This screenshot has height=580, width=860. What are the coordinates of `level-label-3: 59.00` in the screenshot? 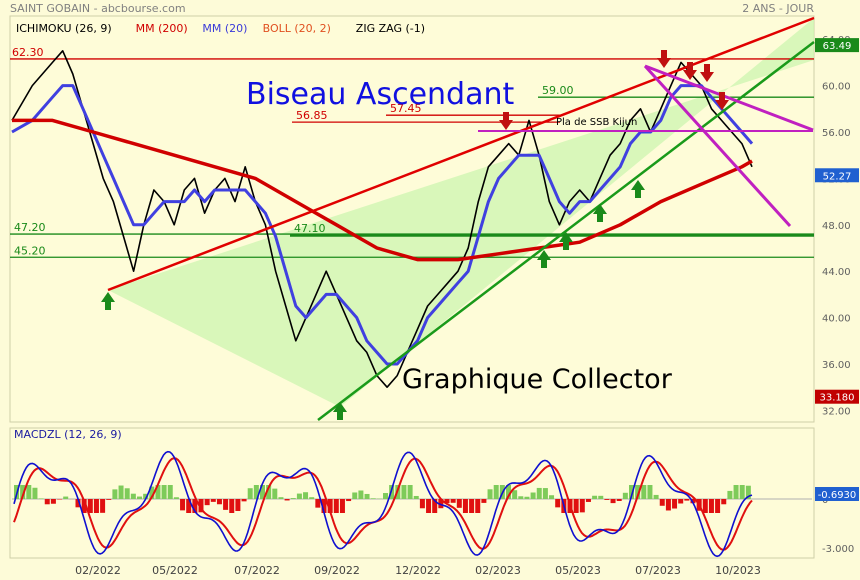 It's located at (558, 90).